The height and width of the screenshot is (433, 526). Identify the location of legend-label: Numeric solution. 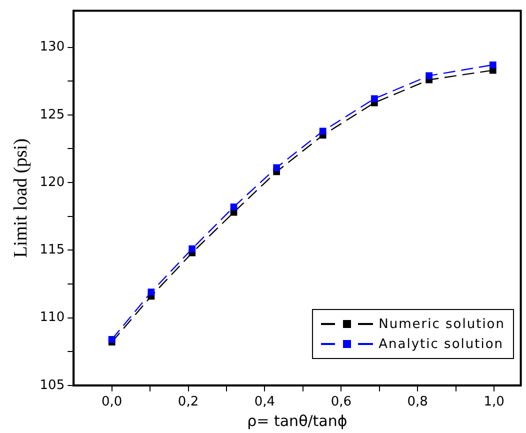
(441, 324).